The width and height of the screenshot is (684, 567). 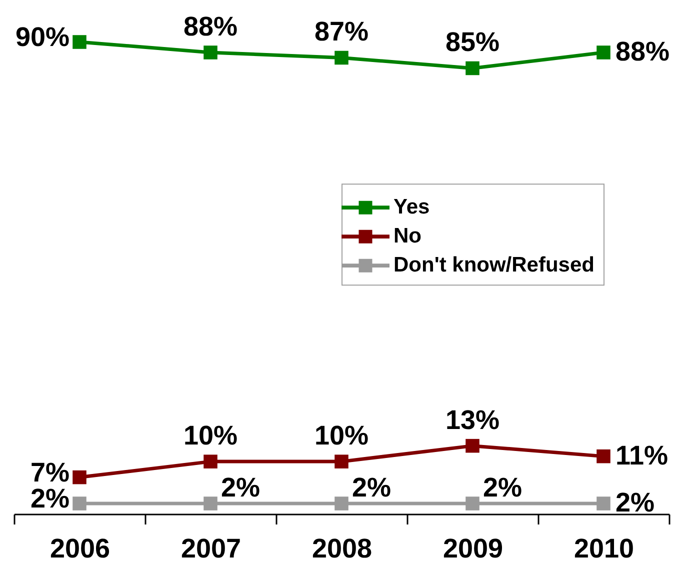 I want to click on x-tick-label: 2008, so click(x=342, y=549).